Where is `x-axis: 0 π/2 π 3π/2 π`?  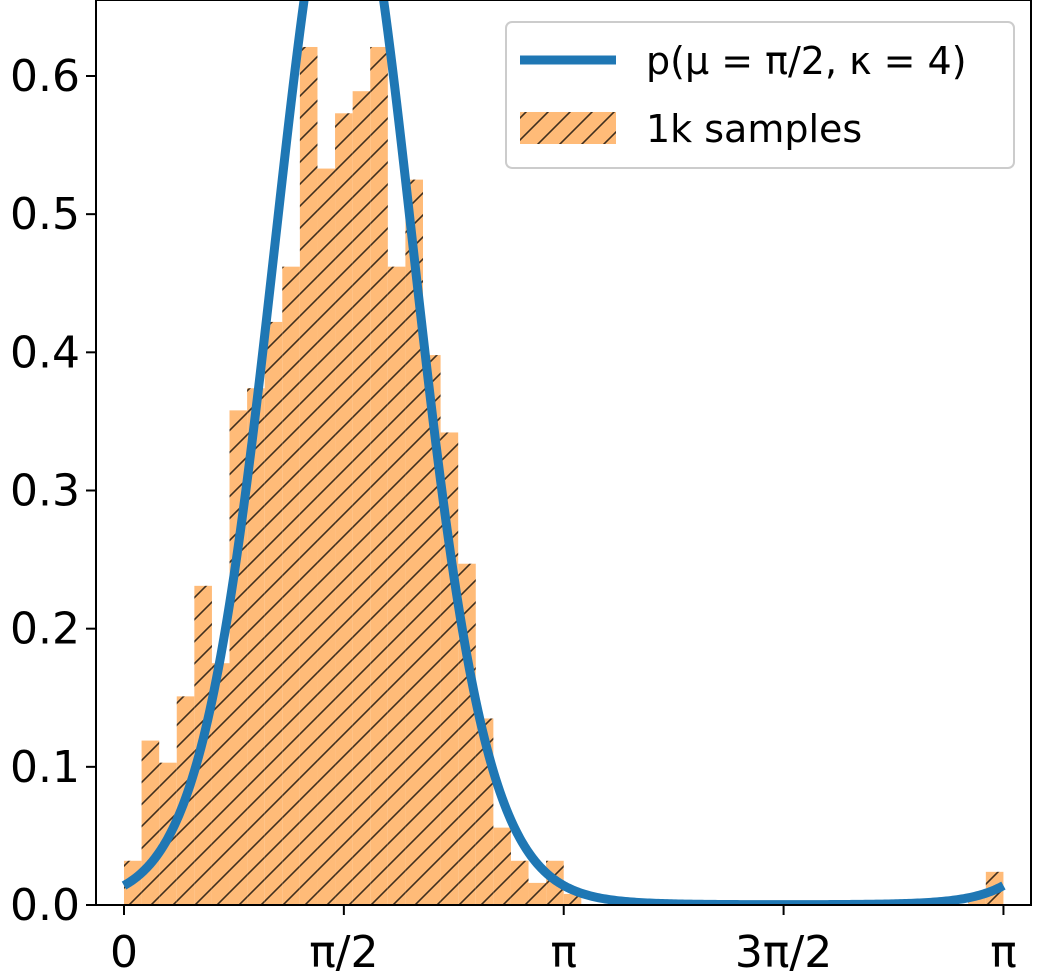 x-axis: 0 π/2 π 3π/2 π is located at coordinates (563, 941).